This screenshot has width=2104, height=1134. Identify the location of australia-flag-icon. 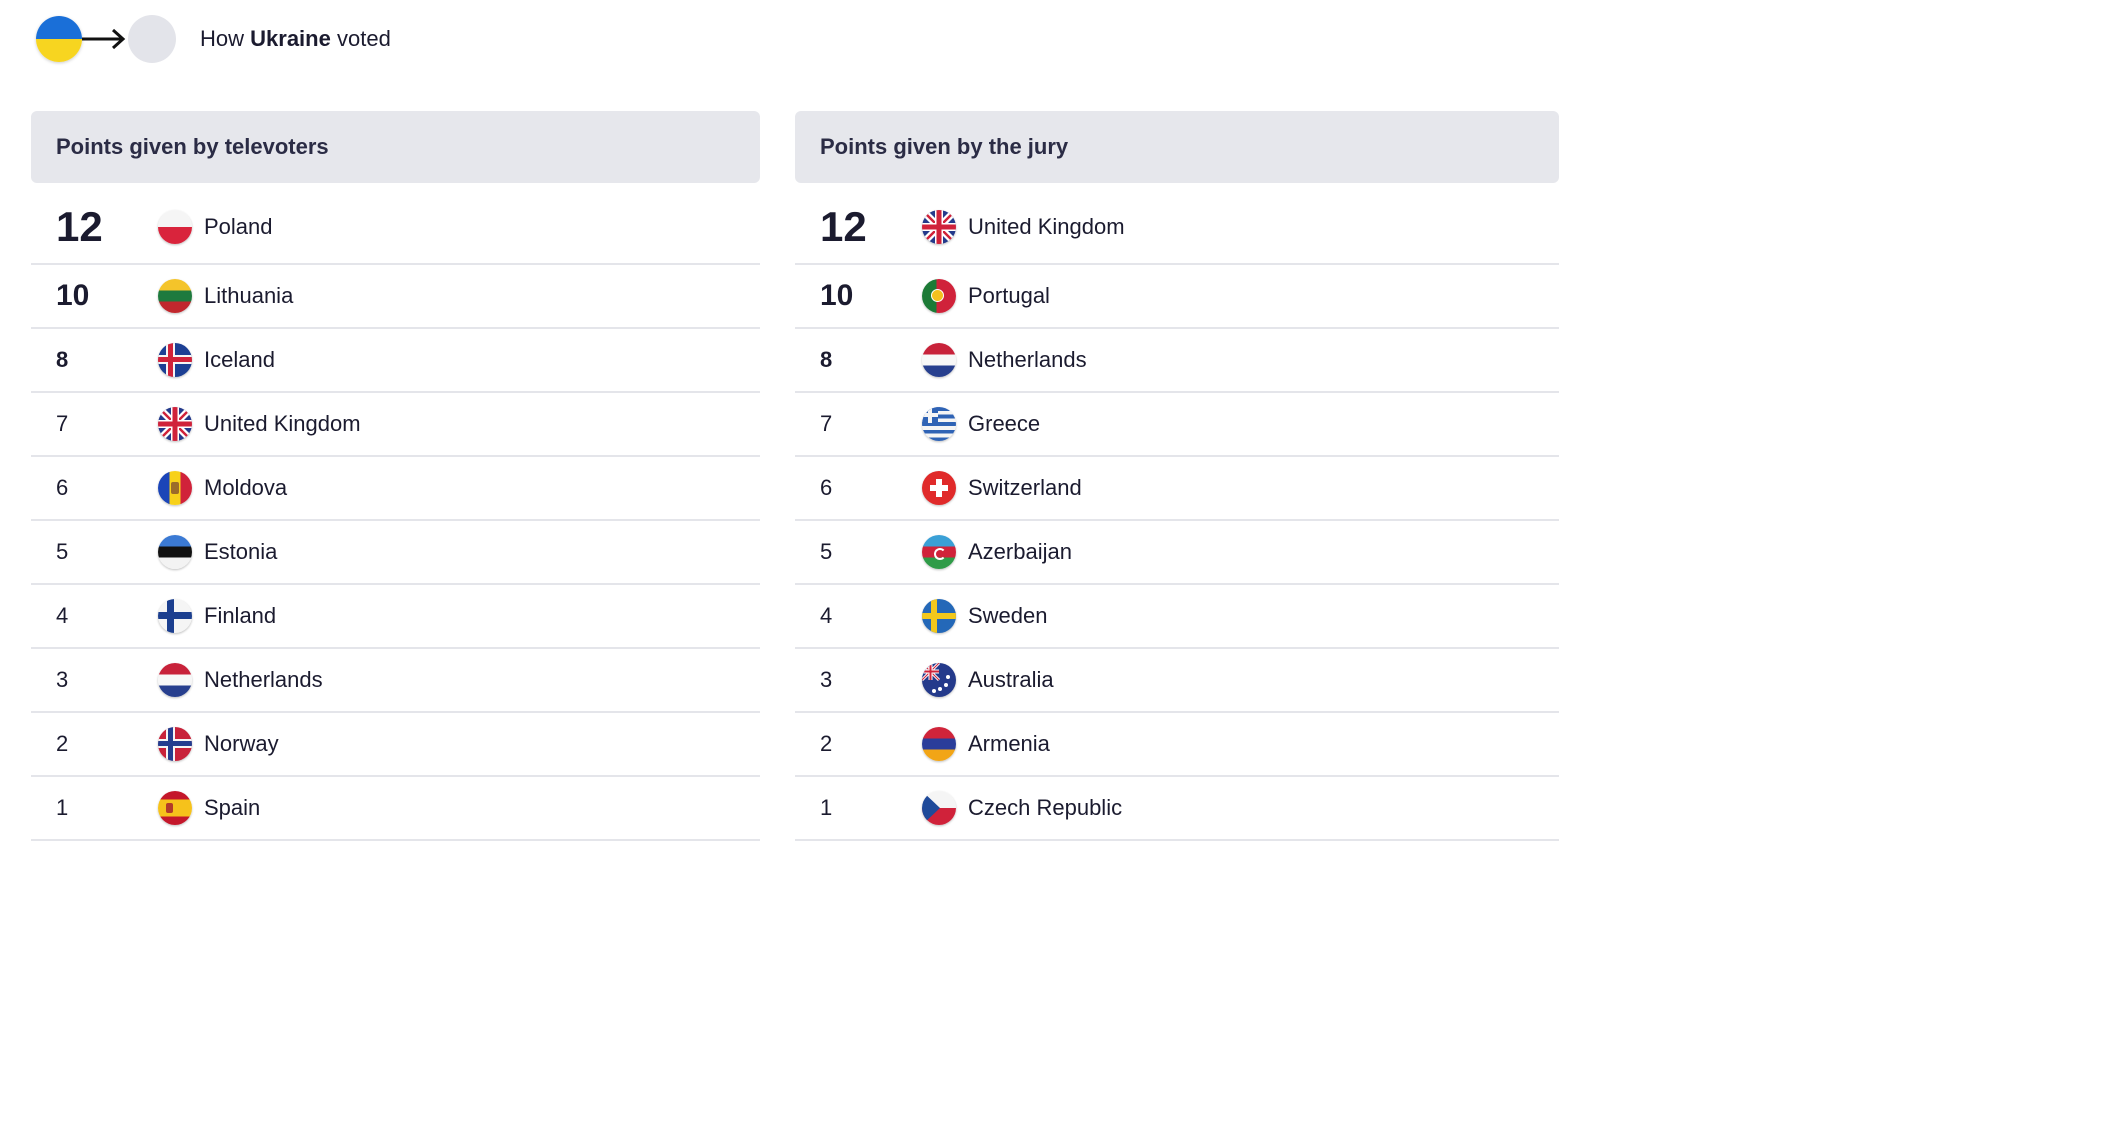
(939, 680).